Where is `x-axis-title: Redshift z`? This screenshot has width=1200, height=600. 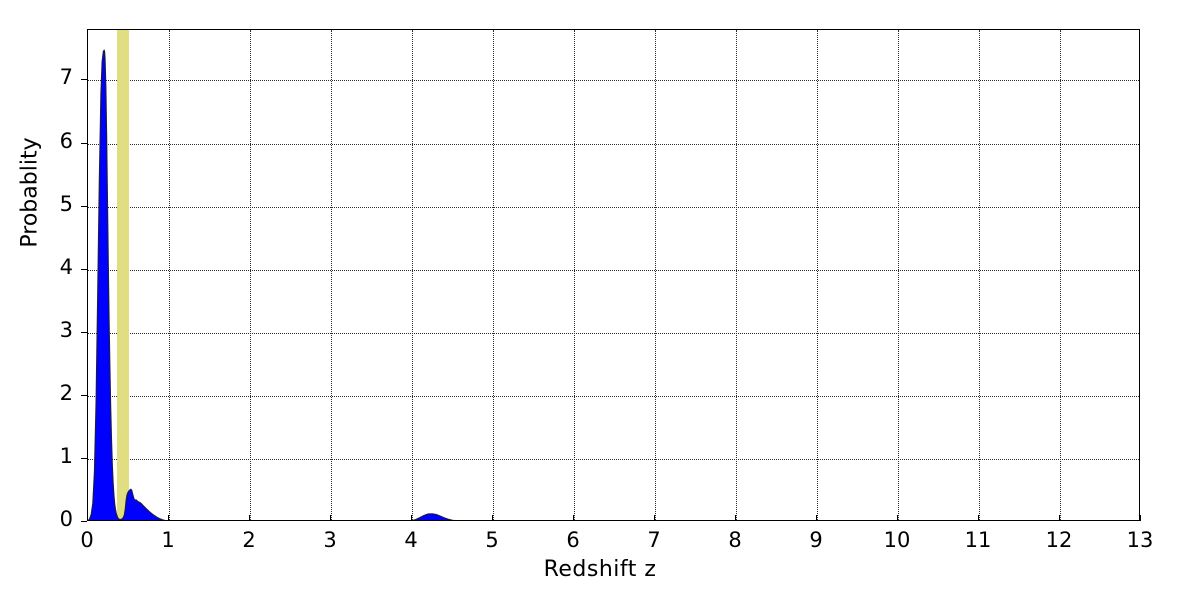
x-axis-title: Redshift z is located at coordinates (600, 569).